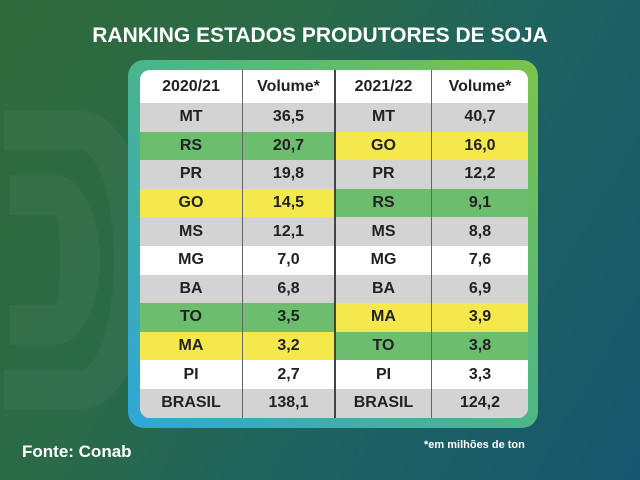  I want to click on state-2021-cell: PR, so click(384, 174).